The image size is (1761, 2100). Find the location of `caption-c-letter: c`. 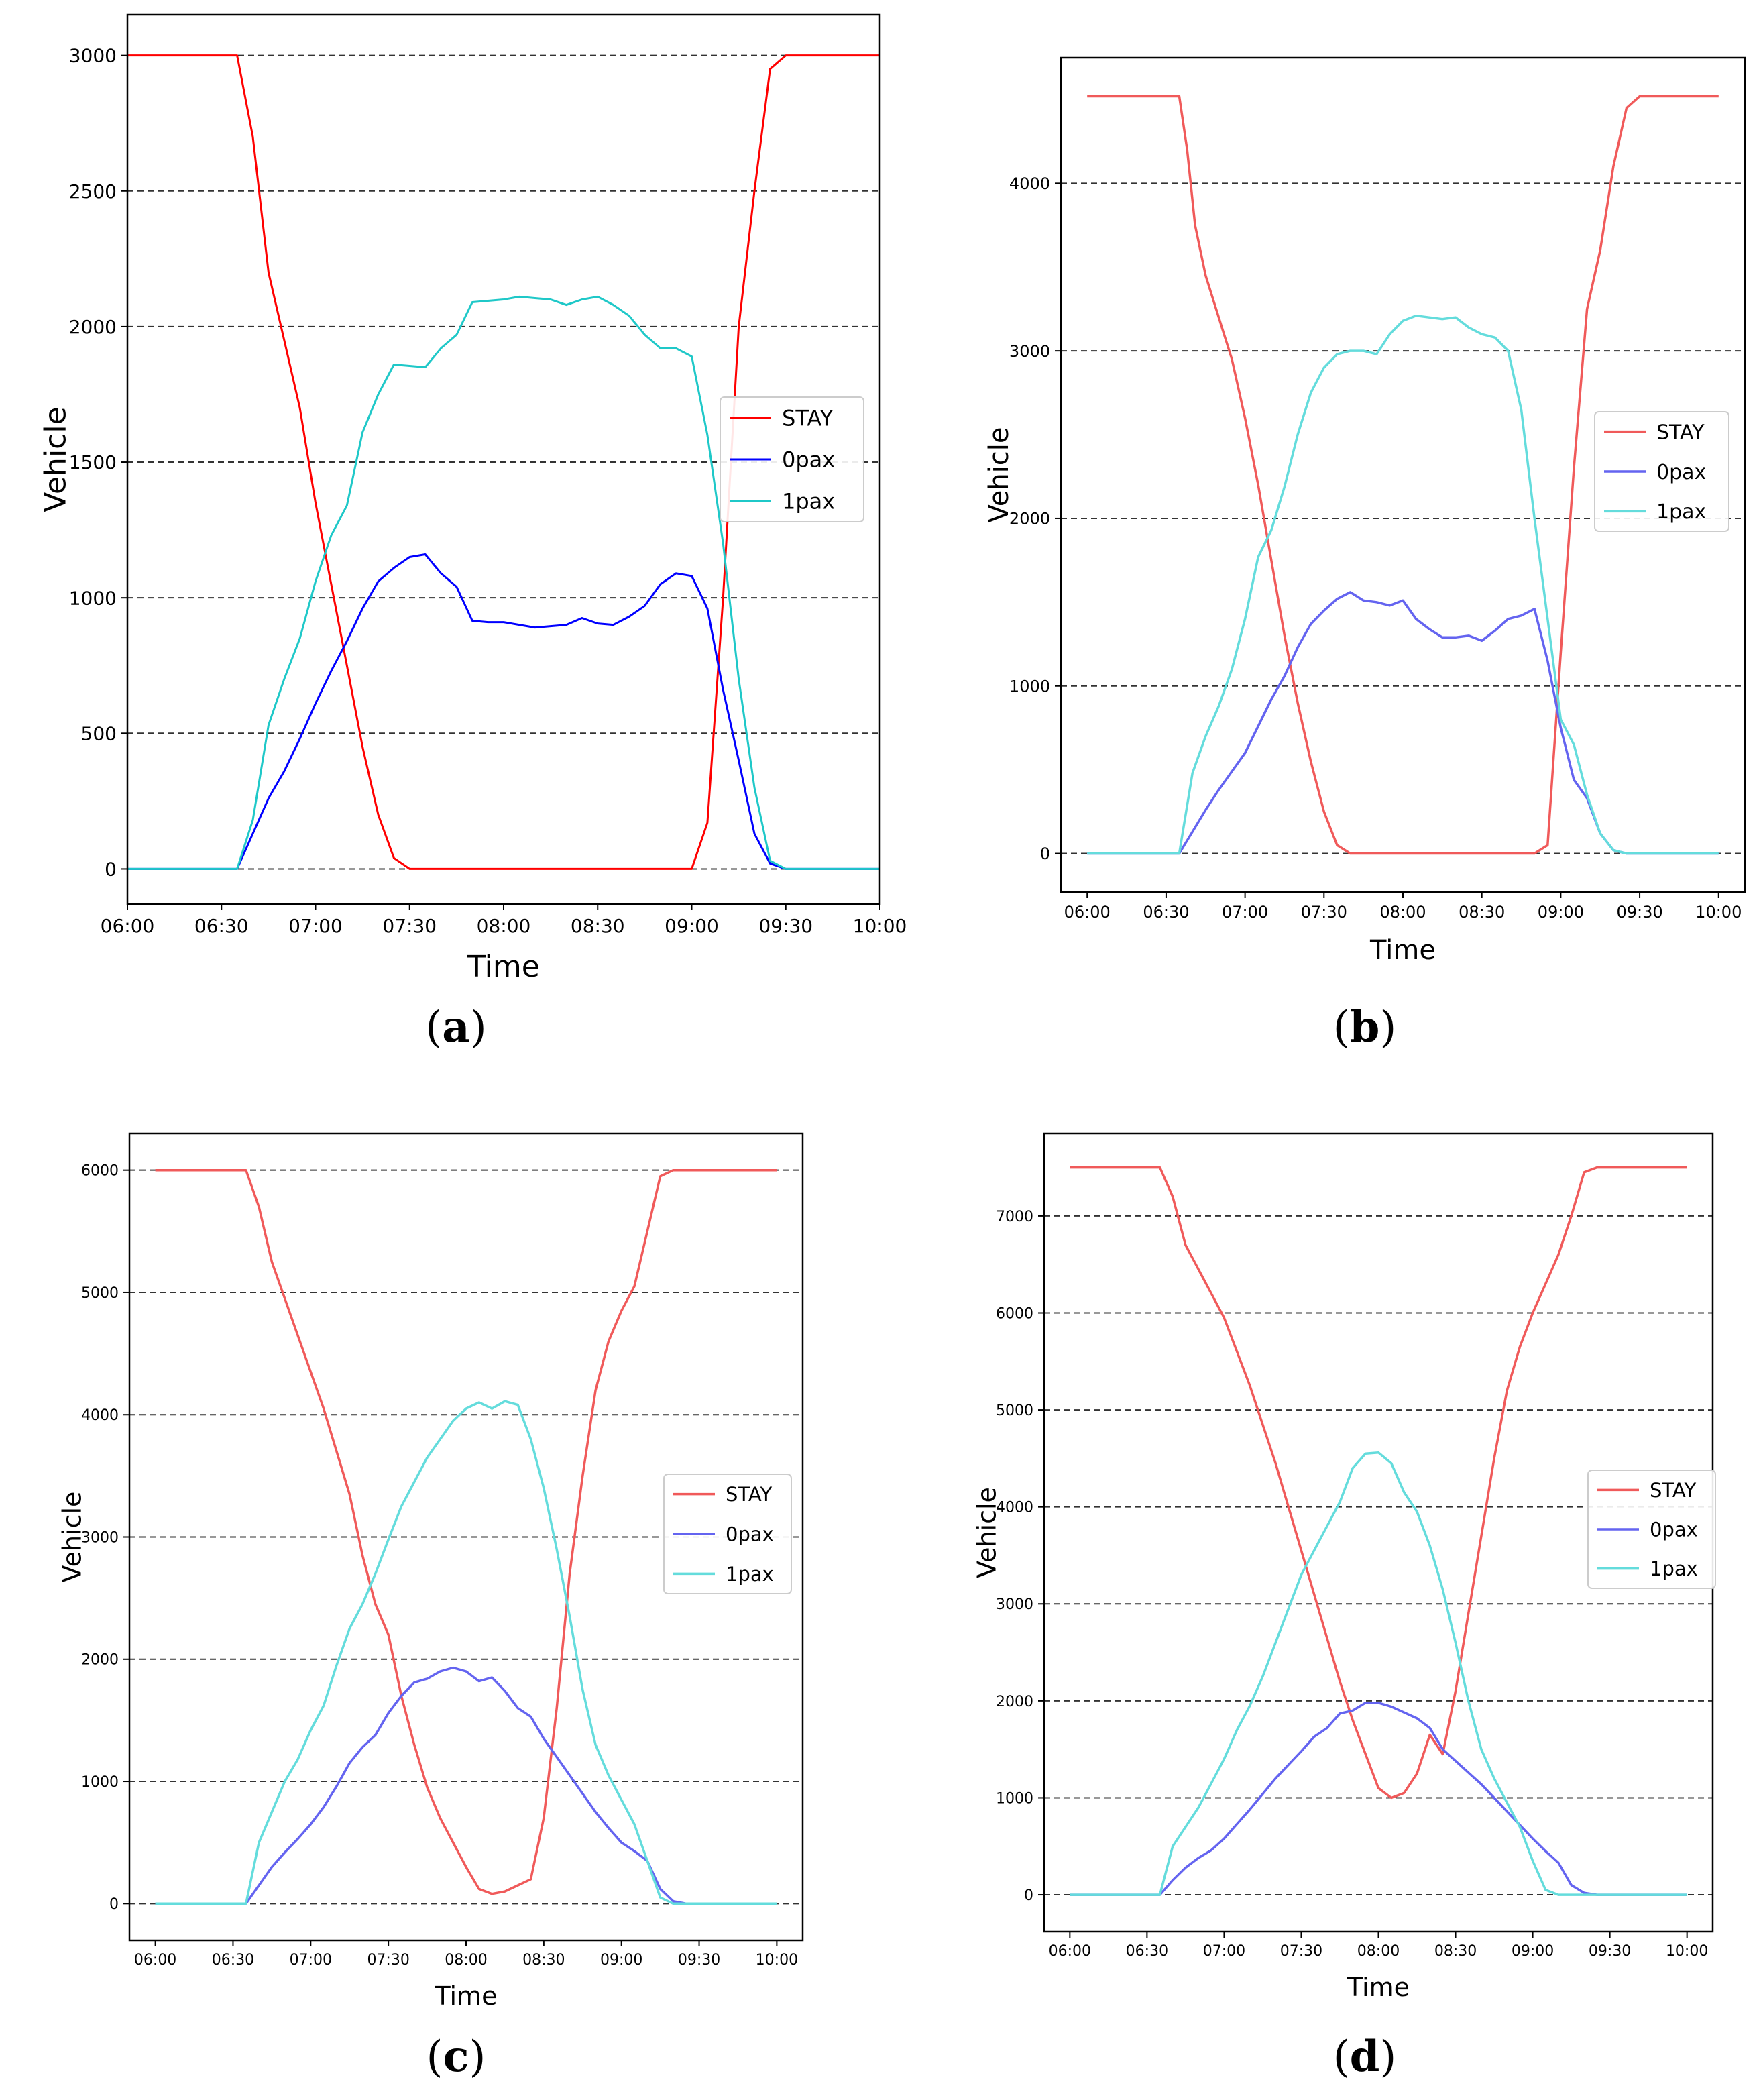

caption-c-letter: c is located at coordinates (456, 2057).